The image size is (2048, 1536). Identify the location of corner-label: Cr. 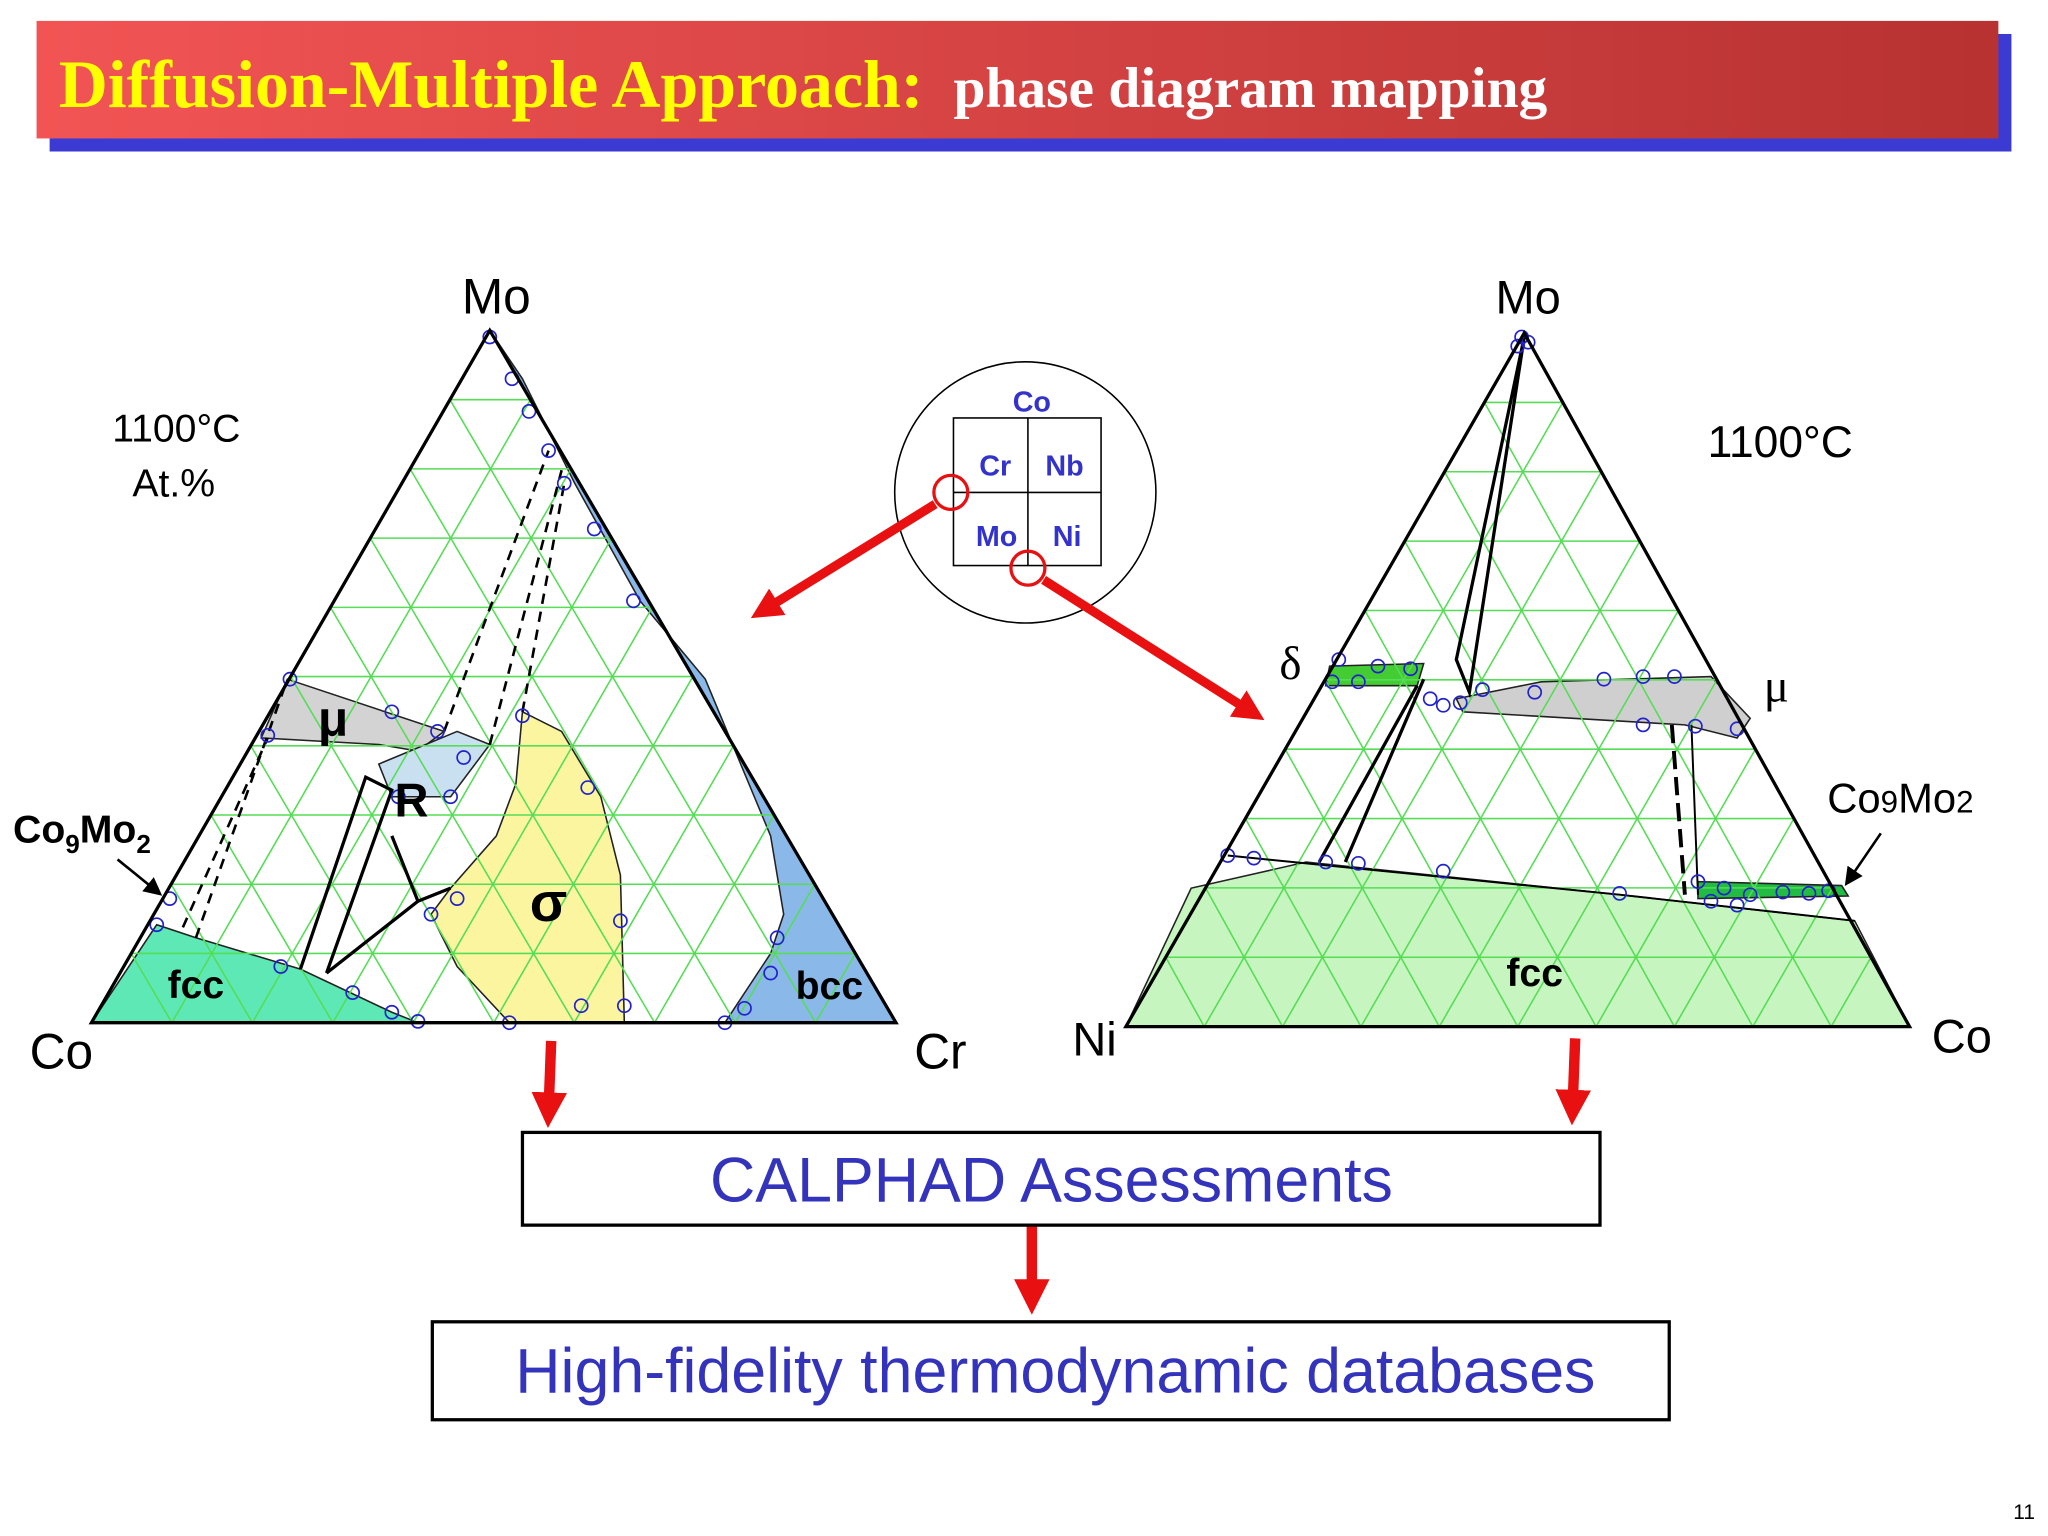
(940, 1051).